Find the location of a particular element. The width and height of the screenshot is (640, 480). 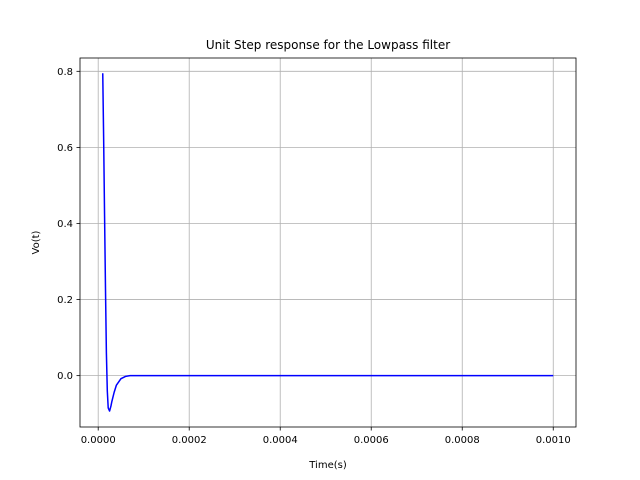

y-tick-label: 0.2 is located at coordinates (65, 300).